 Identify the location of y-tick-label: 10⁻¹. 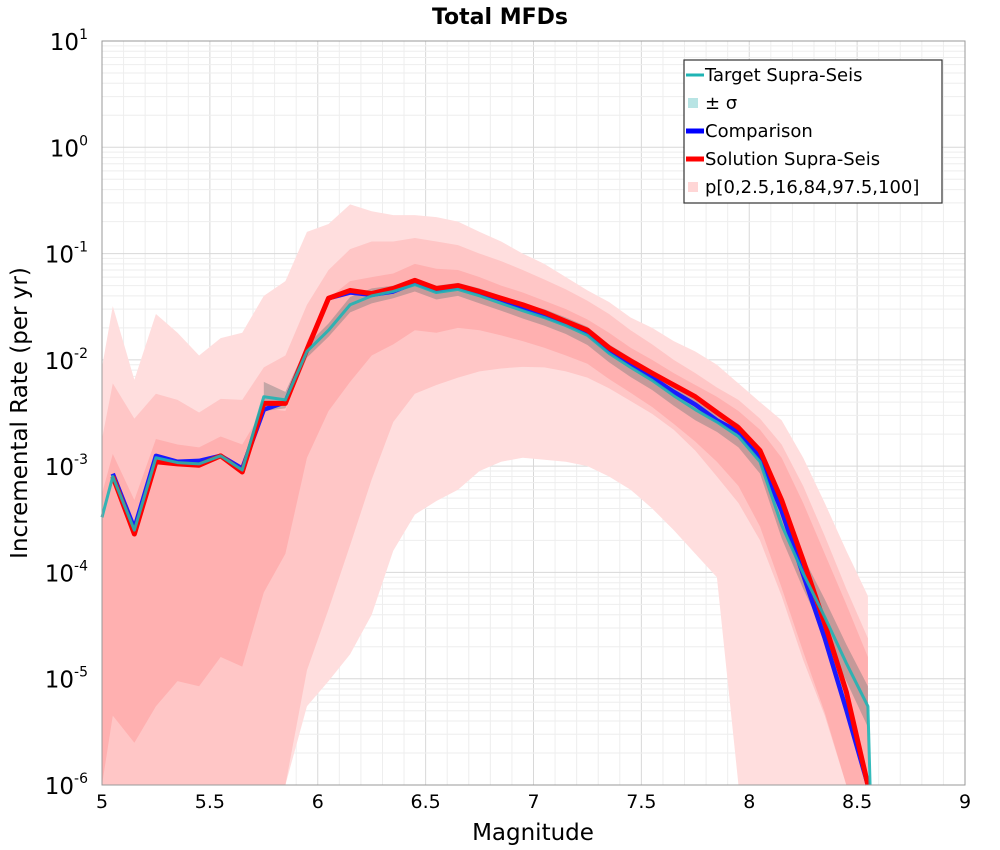
(66, 254).